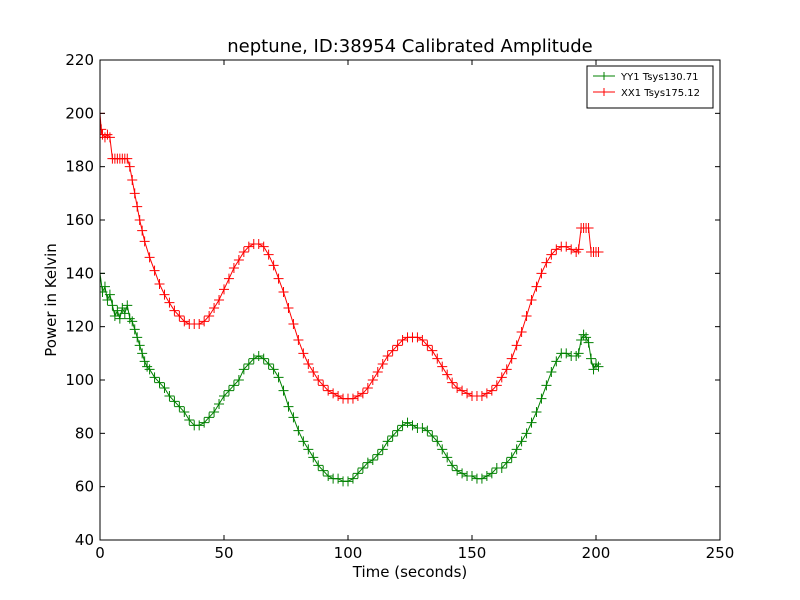  What do you see at coordinates (659, 77) in the screenshot?
I see `legend-label: YY1 Tsys130.71` at bounding box center [659, 77].